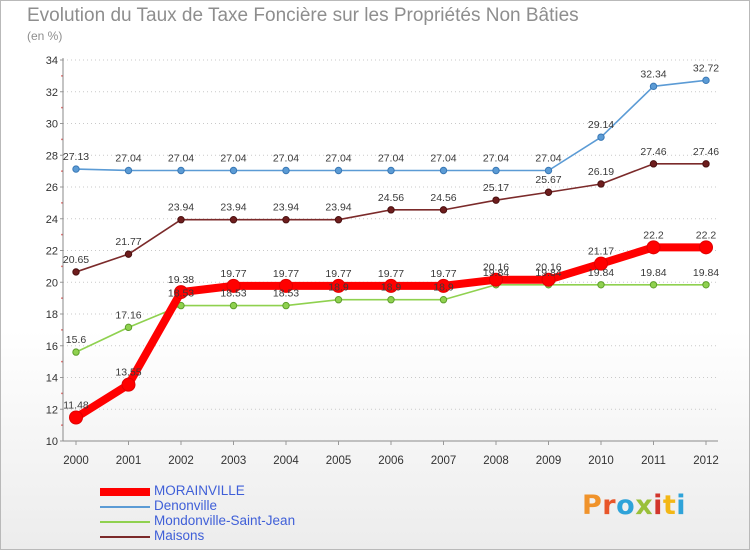 This screenshot has height=550, width=750. I want to click on data-label-maisons: 25.67, so click(548, 180).